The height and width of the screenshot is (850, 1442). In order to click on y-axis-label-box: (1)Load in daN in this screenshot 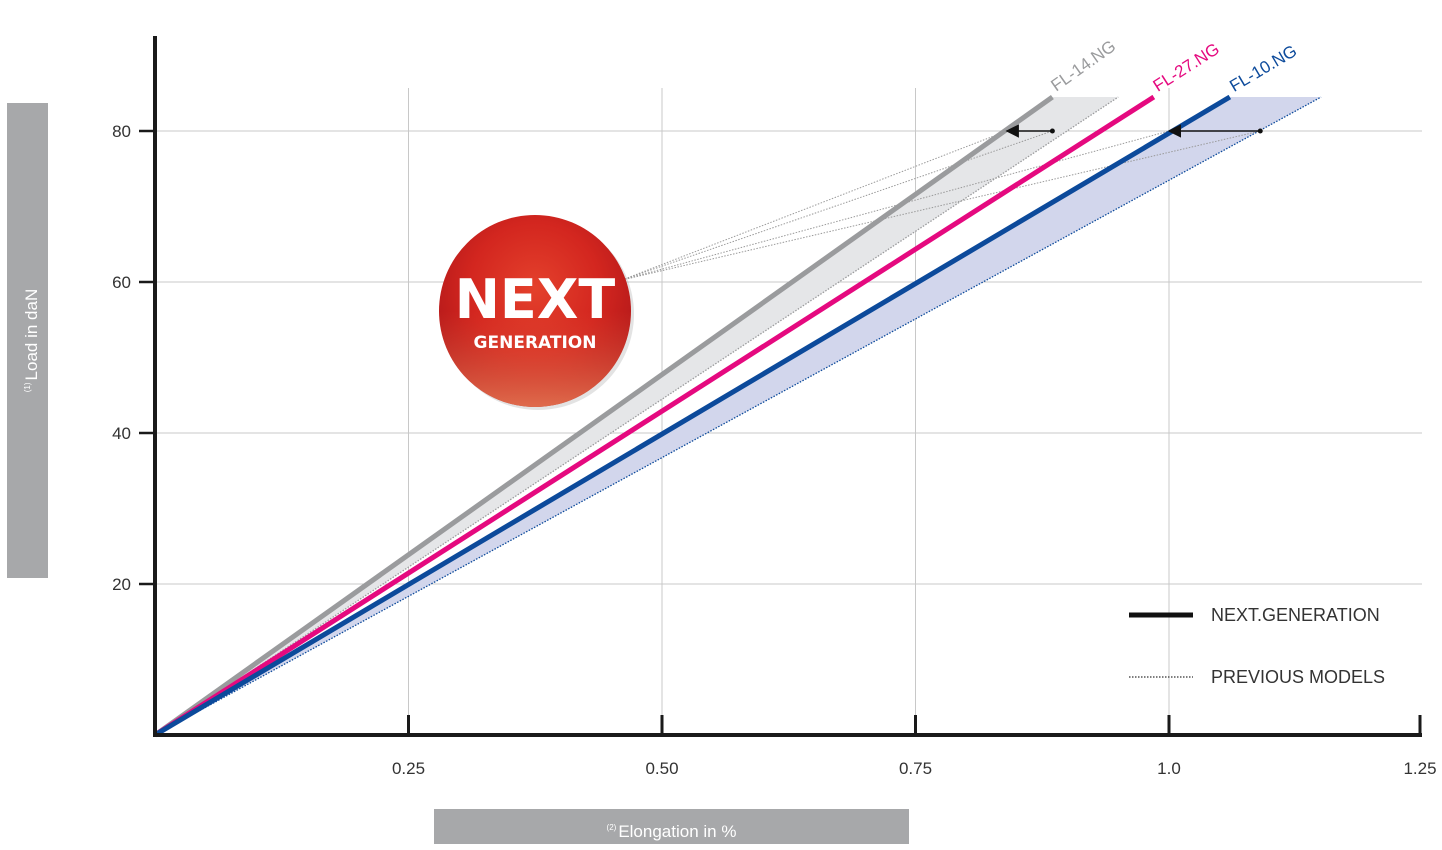, I will do `click(27, 340)`.